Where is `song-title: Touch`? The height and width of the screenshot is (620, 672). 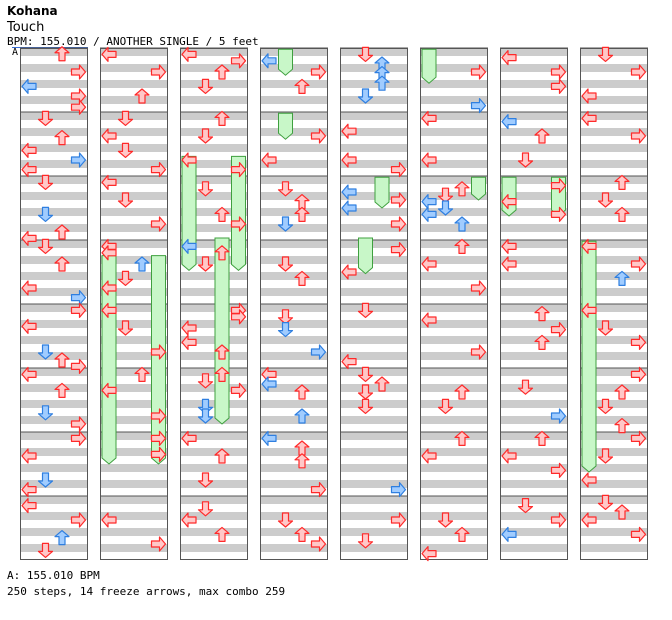 song-title: Touch is located at coordinates (26, 27).